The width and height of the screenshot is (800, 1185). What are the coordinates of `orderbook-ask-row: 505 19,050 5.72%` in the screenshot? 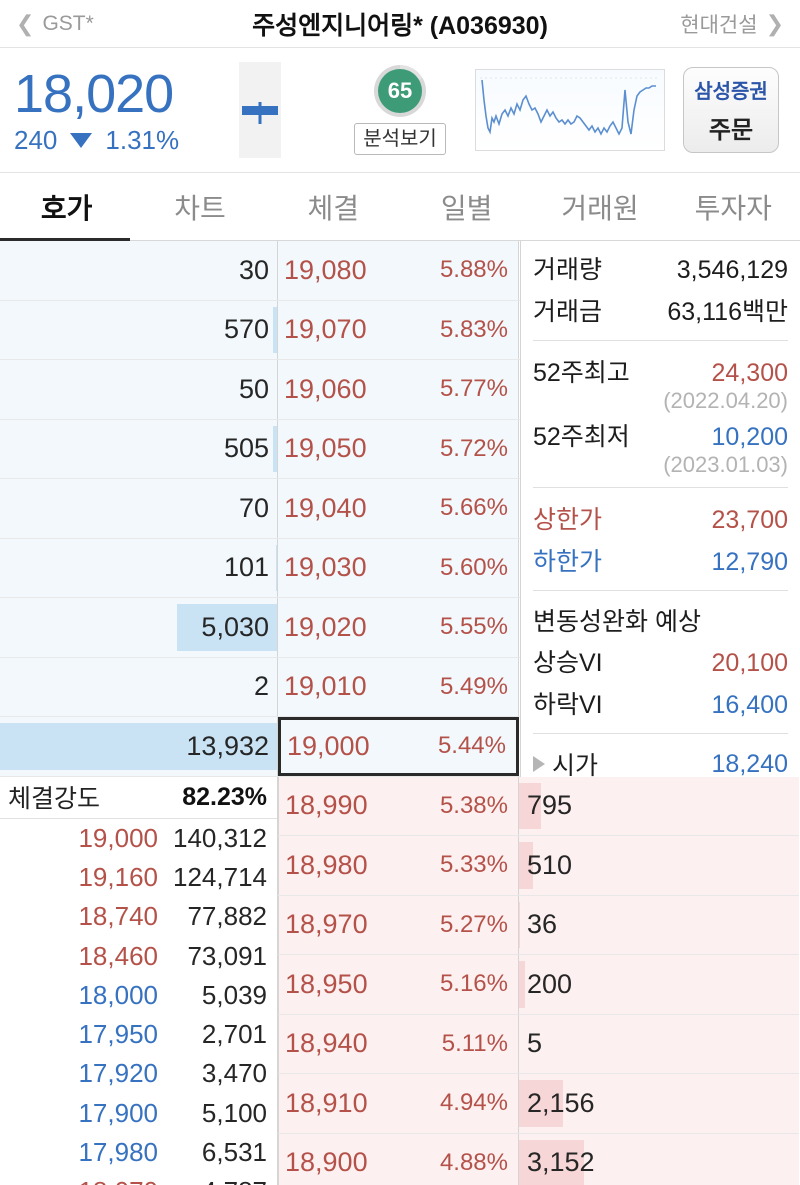 It's located at (260, 449).